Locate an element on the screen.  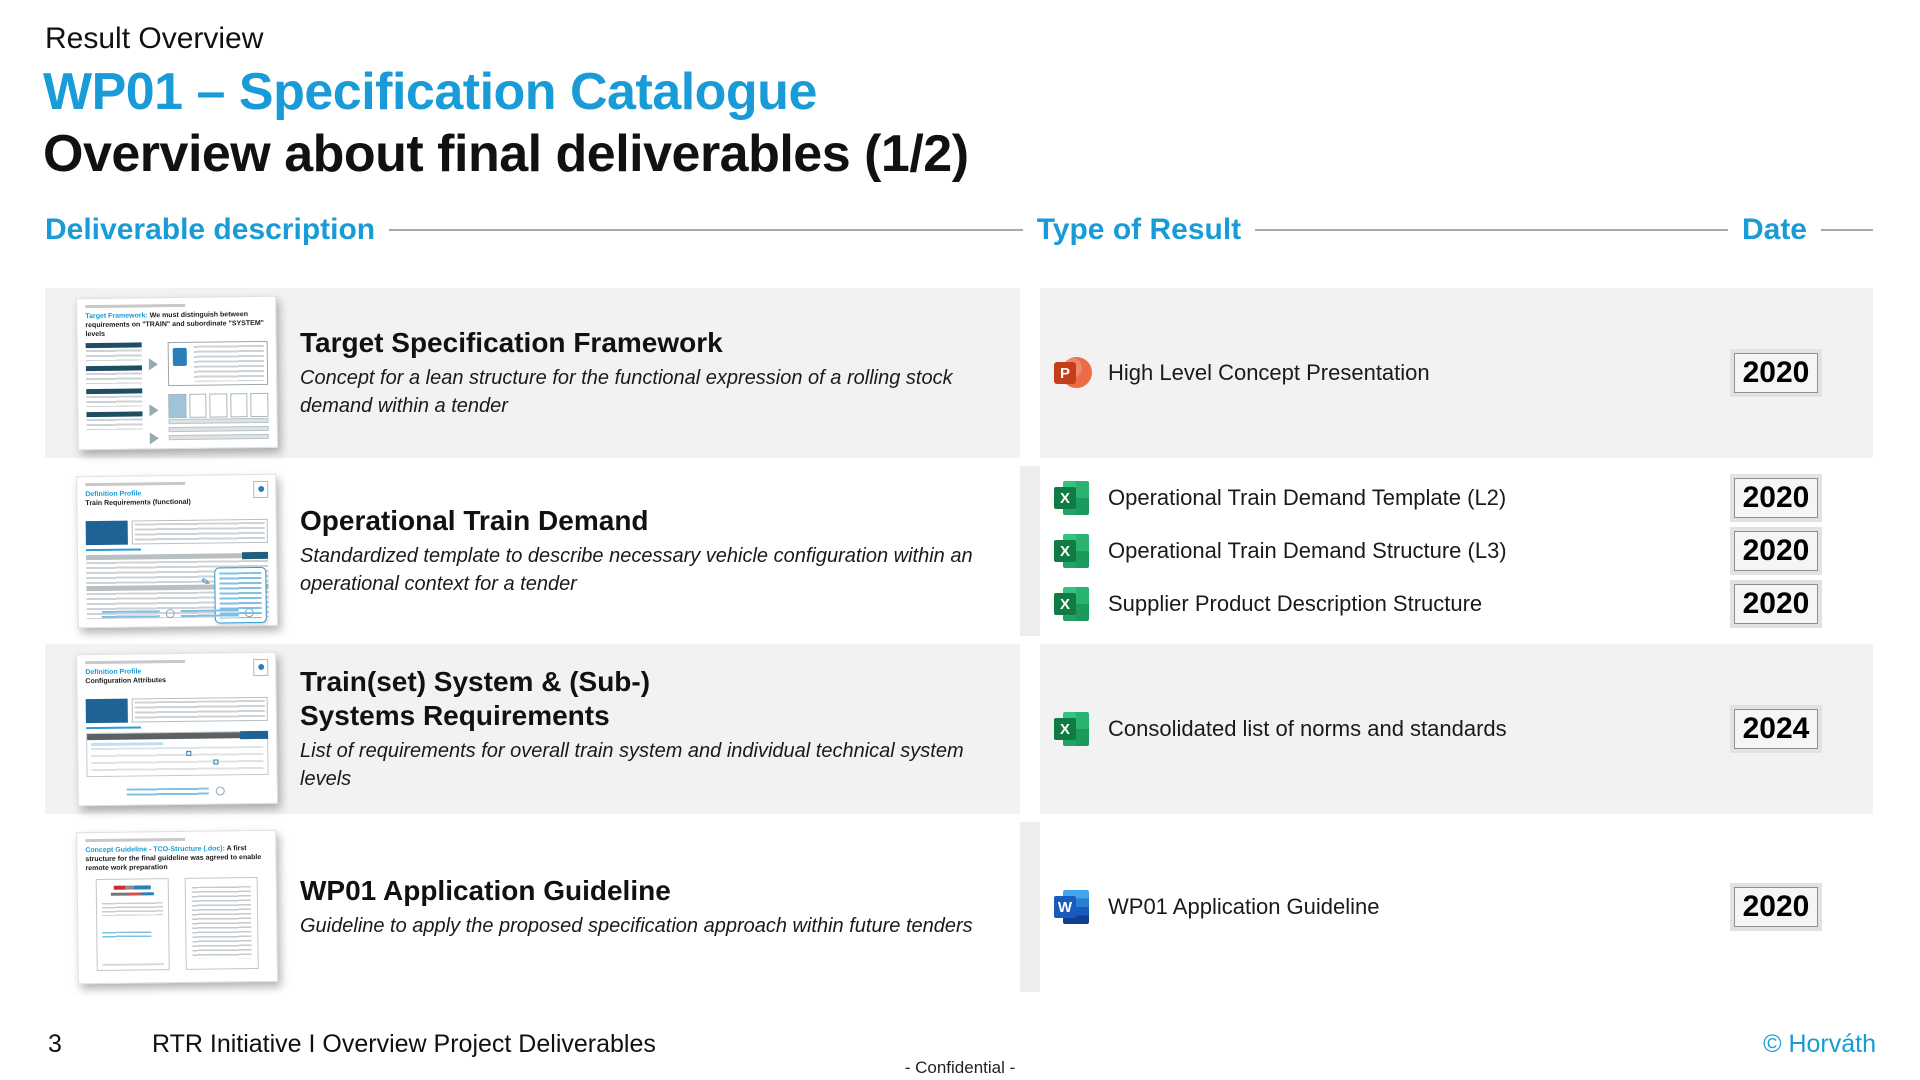
thumb-heading-rest: Configuration Attributes is located at coordinates (126, 681).